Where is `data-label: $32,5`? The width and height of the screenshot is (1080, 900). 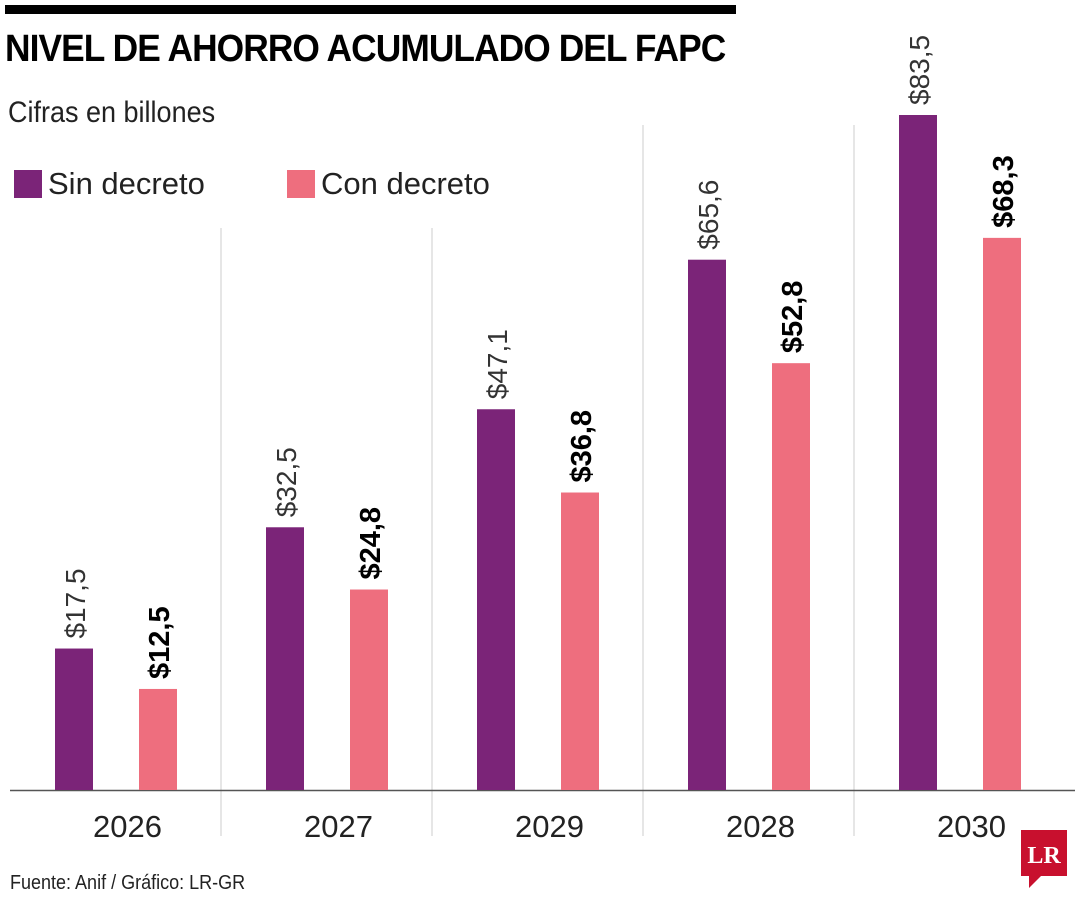 data-label: $32,5 is located at coordinates (286, 482).